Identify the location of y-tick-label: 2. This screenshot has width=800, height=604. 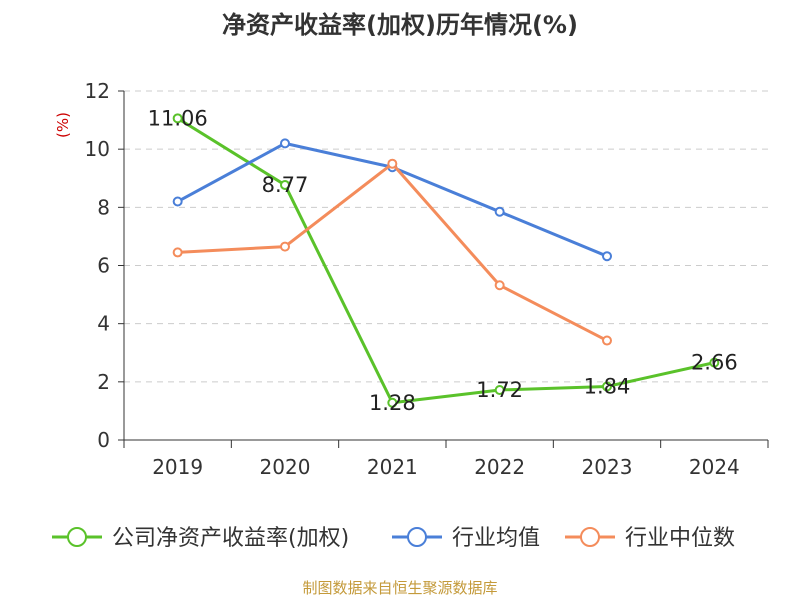
(103, 382).